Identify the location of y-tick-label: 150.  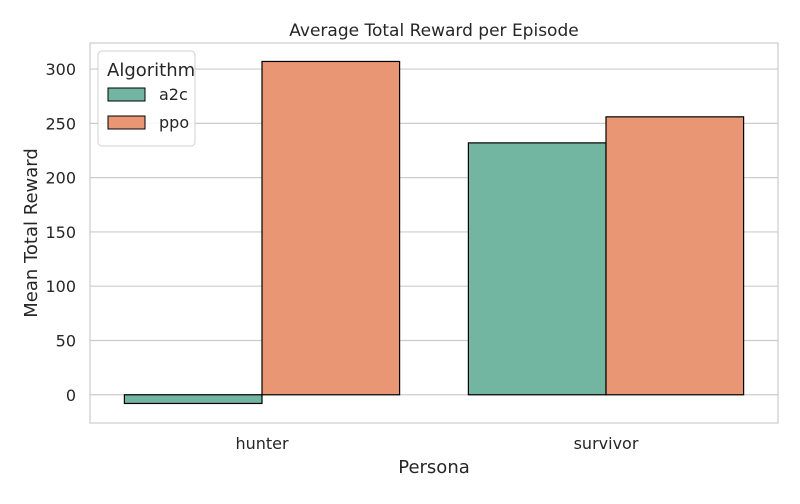
(60, 232).